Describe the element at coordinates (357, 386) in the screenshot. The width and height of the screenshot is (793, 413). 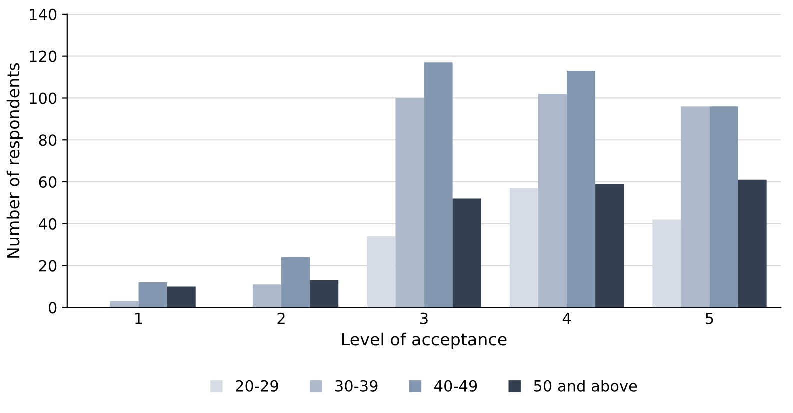
I see `legend-label: 30-39` at that location.